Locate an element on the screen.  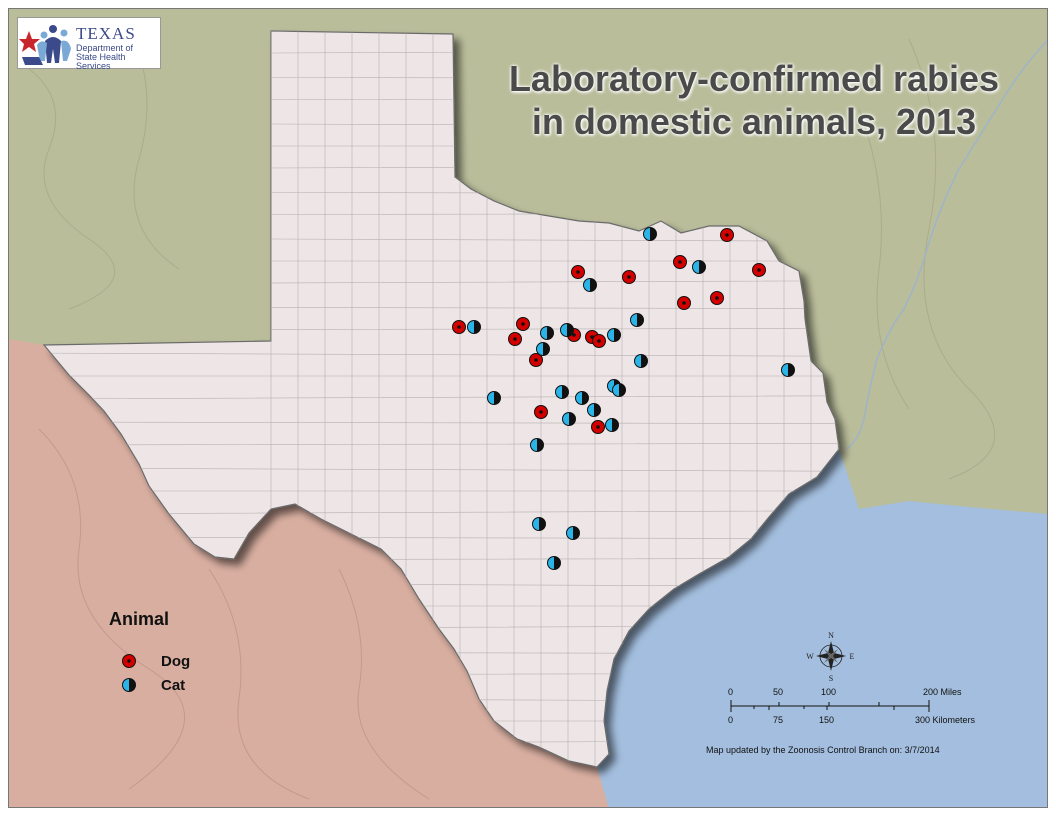
legend-item-dog: Dog is located at coordinates (181, 662).